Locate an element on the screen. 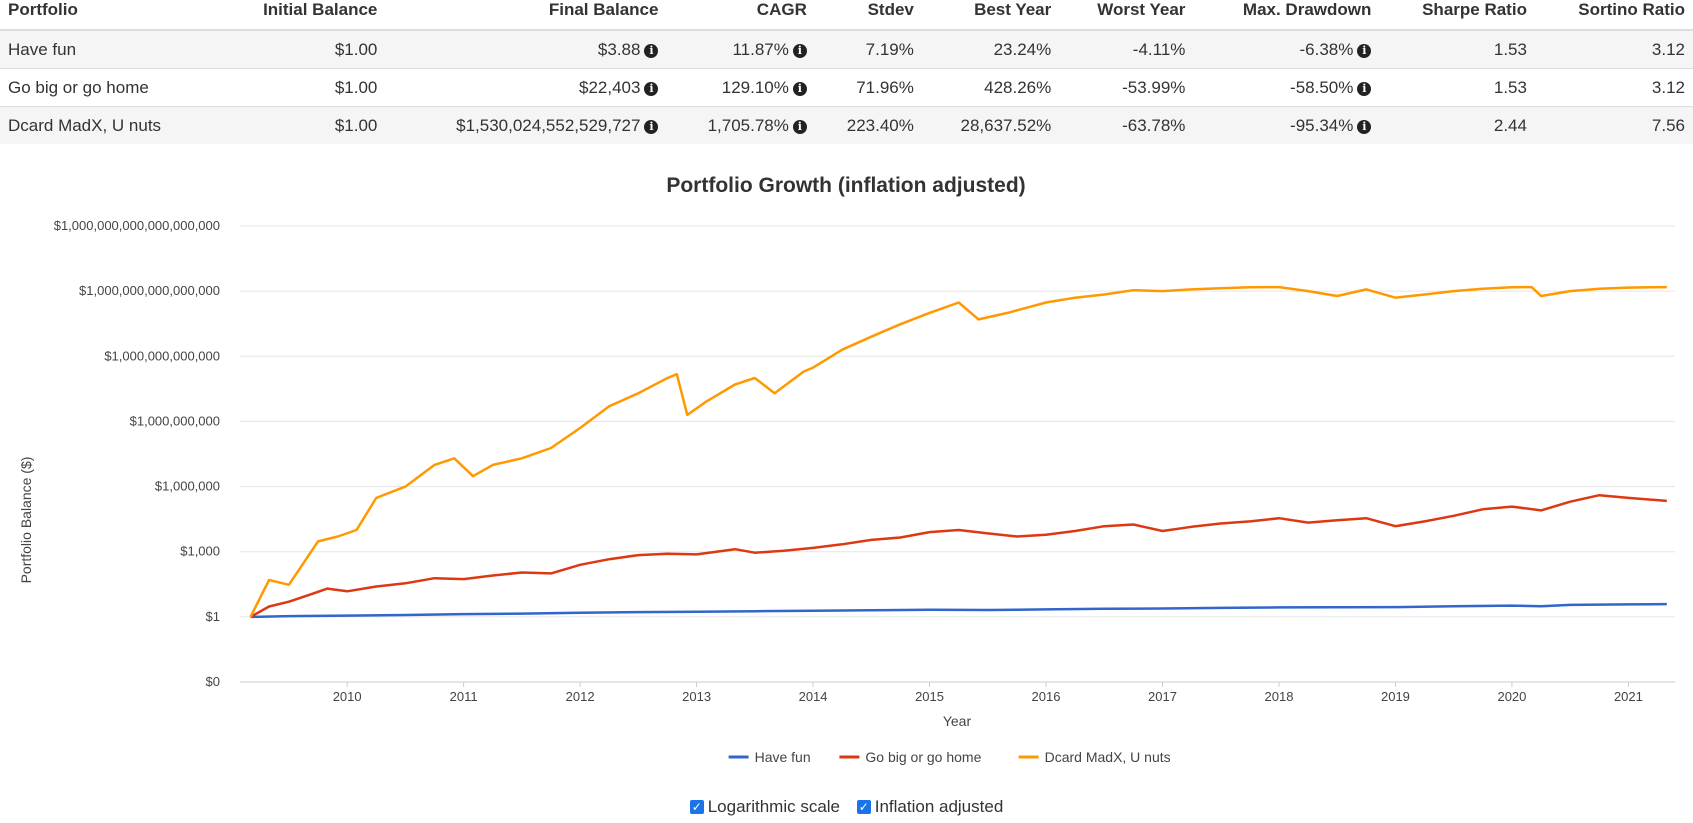 The width and height of the screenshot is (1693, 823). y-tick-label: $0 is located at coordinates (213, 681).